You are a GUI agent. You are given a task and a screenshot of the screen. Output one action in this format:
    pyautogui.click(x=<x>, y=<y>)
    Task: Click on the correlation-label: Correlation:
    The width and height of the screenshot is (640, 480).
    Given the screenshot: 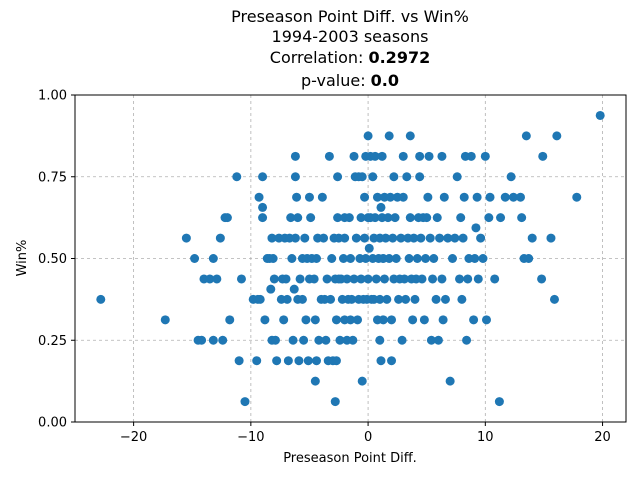 What is the action you would take?
    pyautogui.click(x=319, y=57)
    